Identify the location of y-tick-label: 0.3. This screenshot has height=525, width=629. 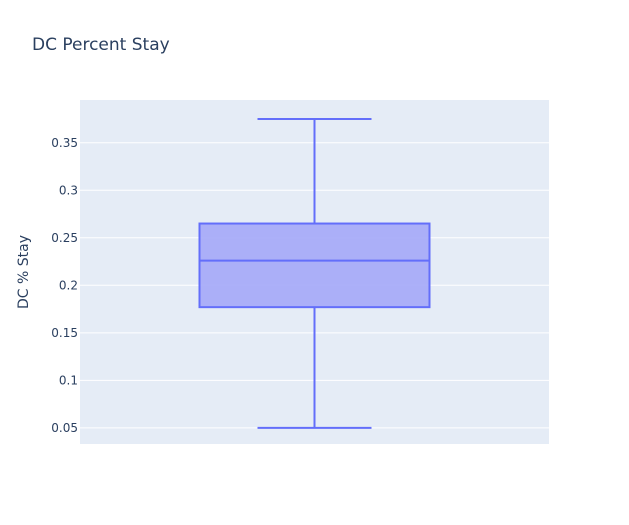
(68, 190).